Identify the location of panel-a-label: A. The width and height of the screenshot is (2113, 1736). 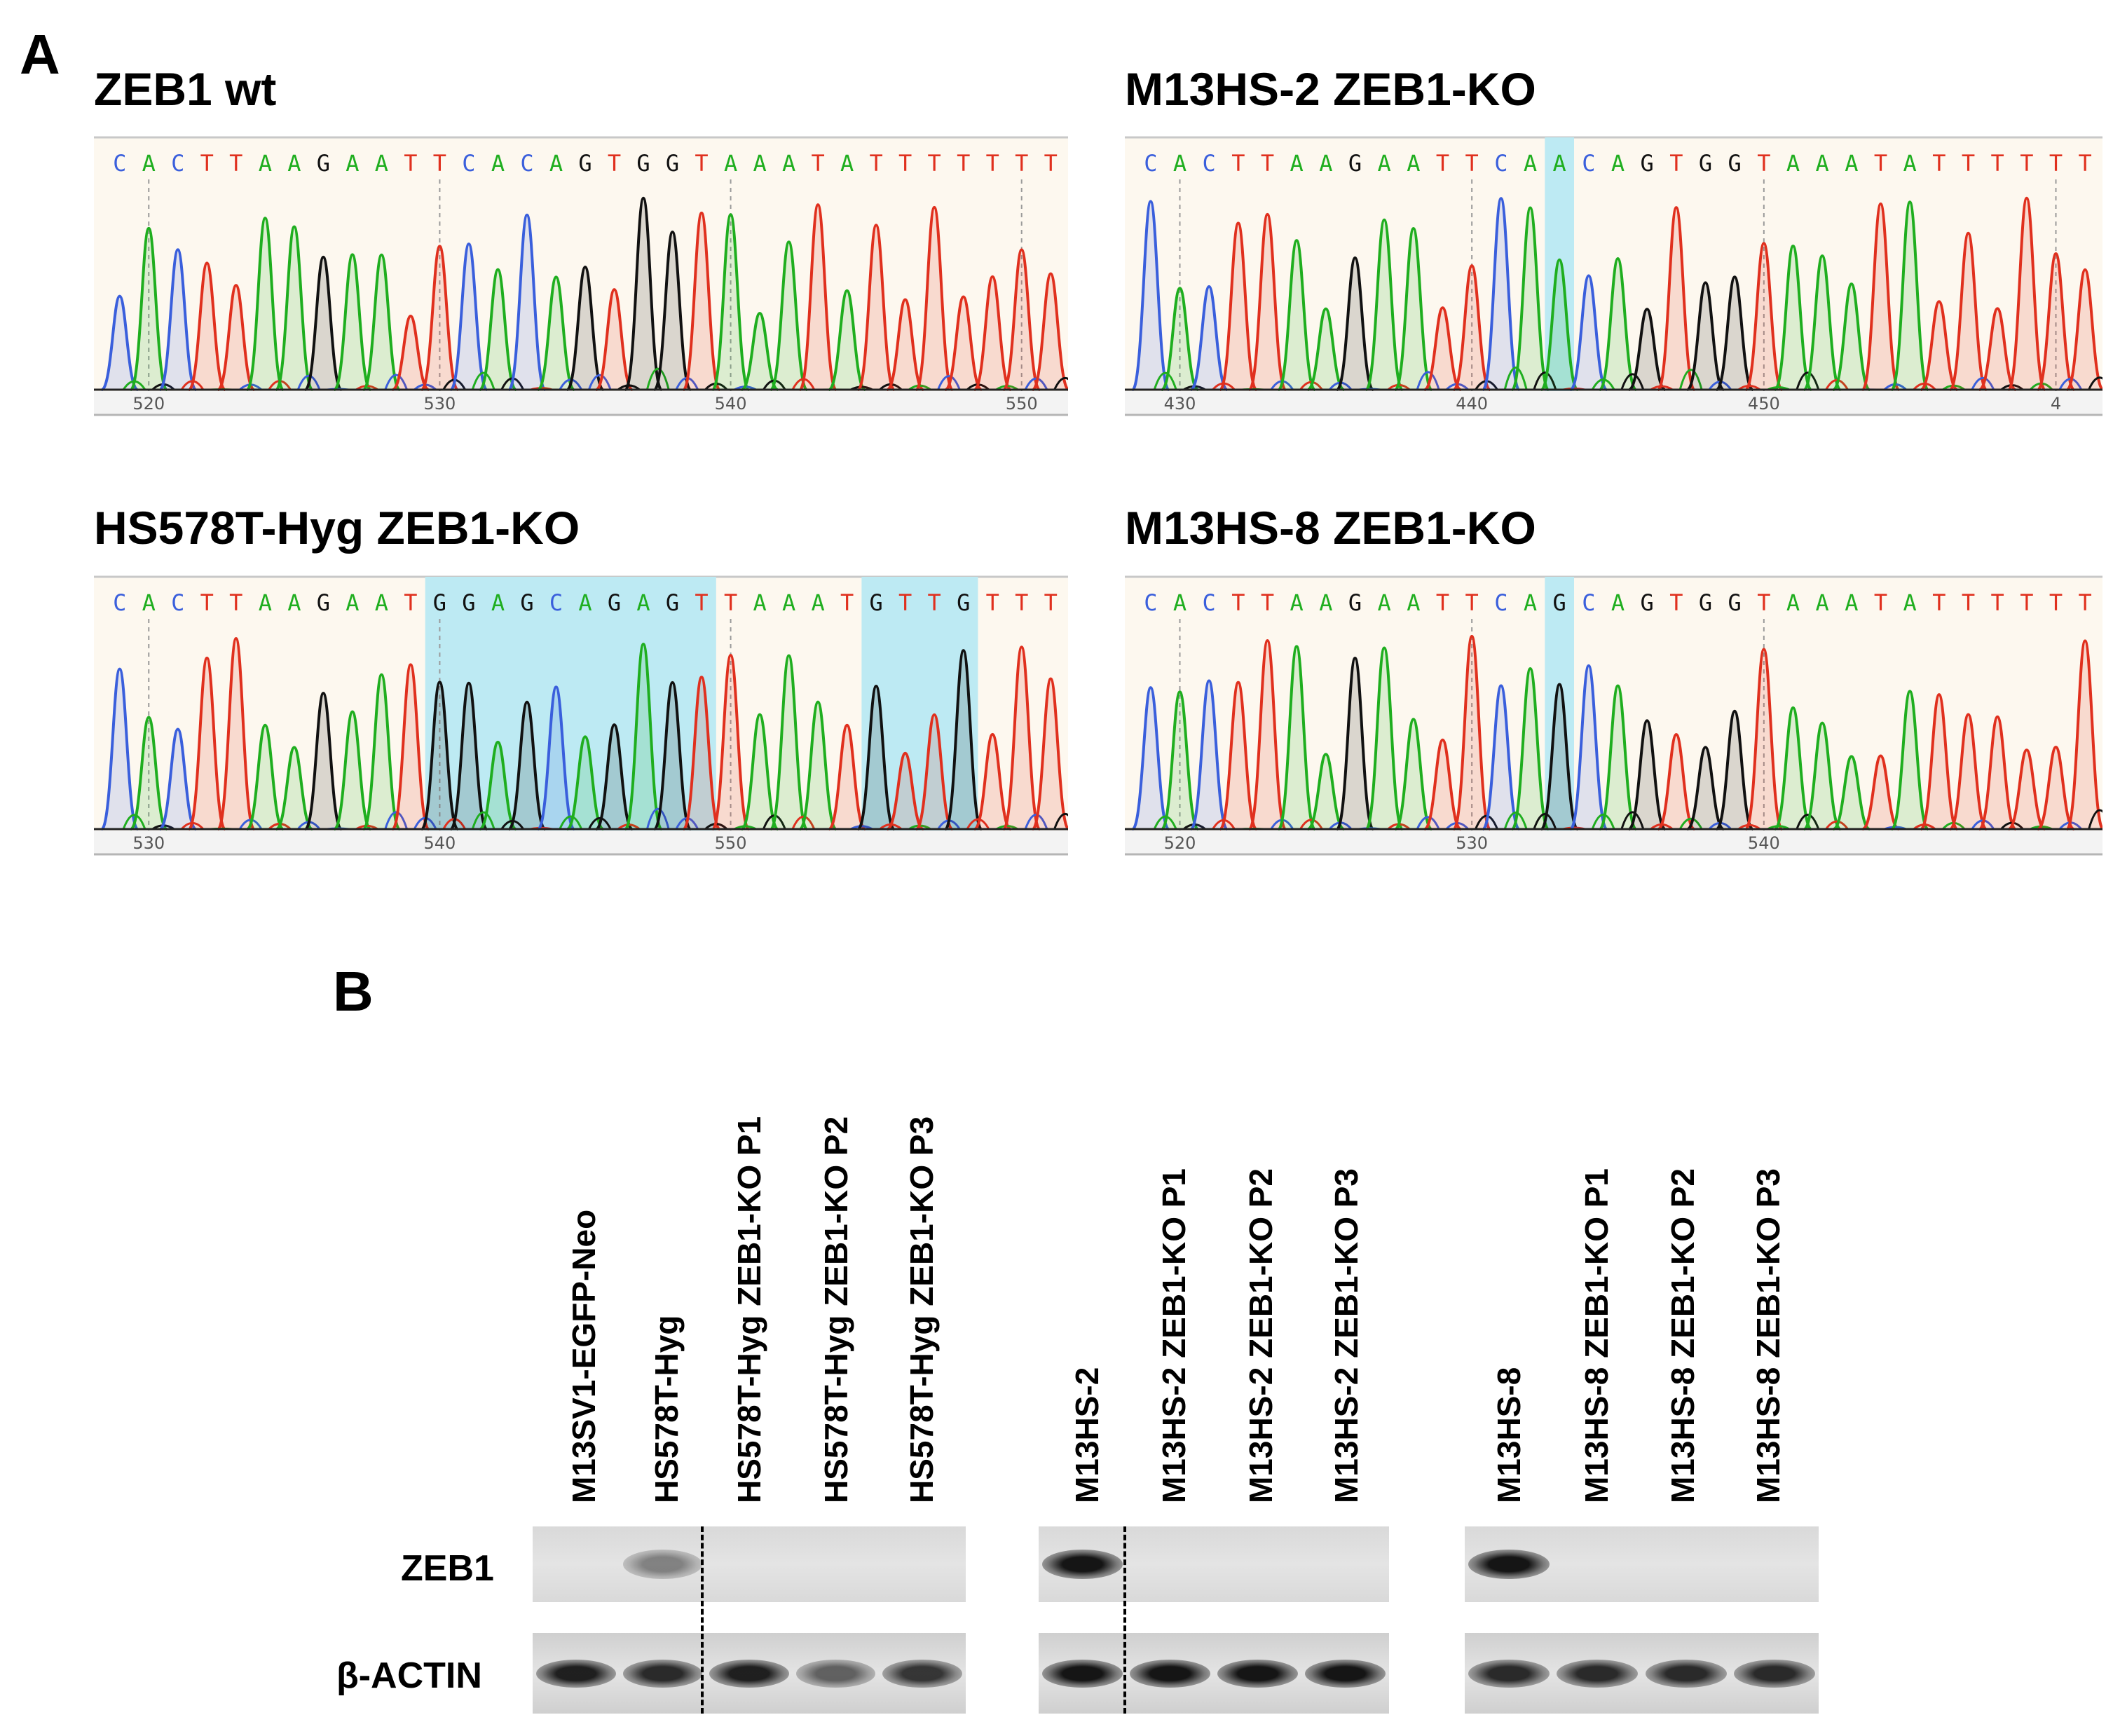
(40, 54).